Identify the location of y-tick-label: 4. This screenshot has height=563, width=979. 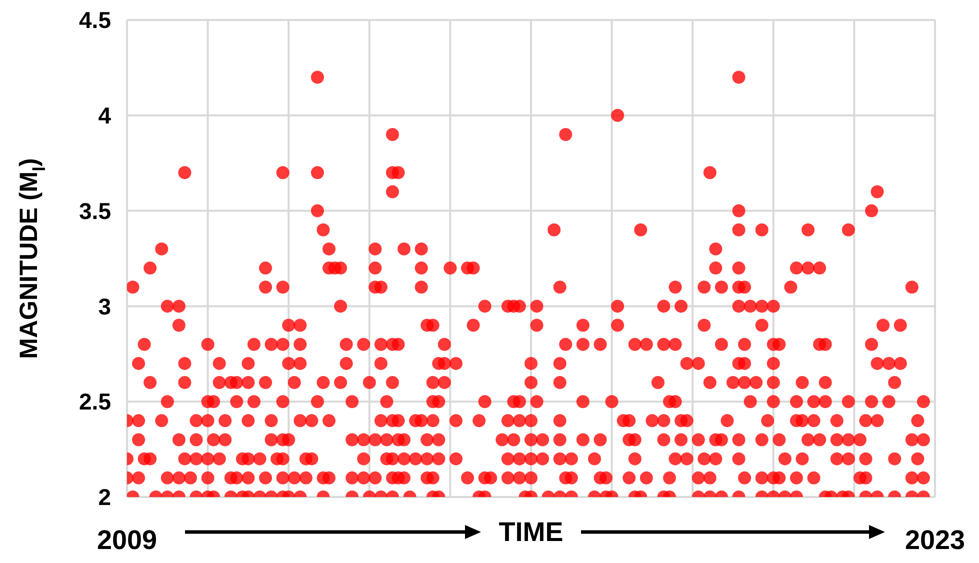
(105, 115).